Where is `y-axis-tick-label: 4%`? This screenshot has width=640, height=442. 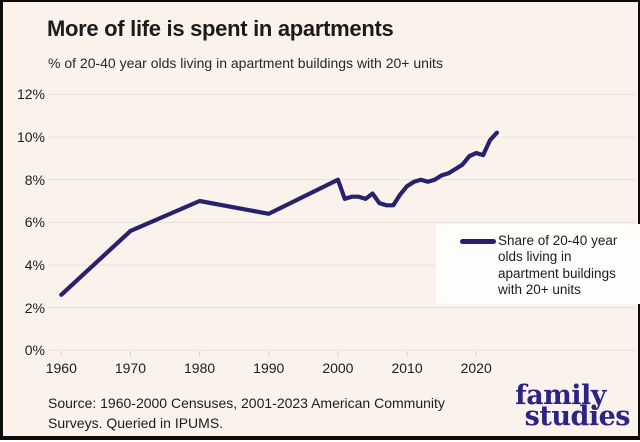
y-axis-tick-label: 4% is located at coordinates (34, 264).